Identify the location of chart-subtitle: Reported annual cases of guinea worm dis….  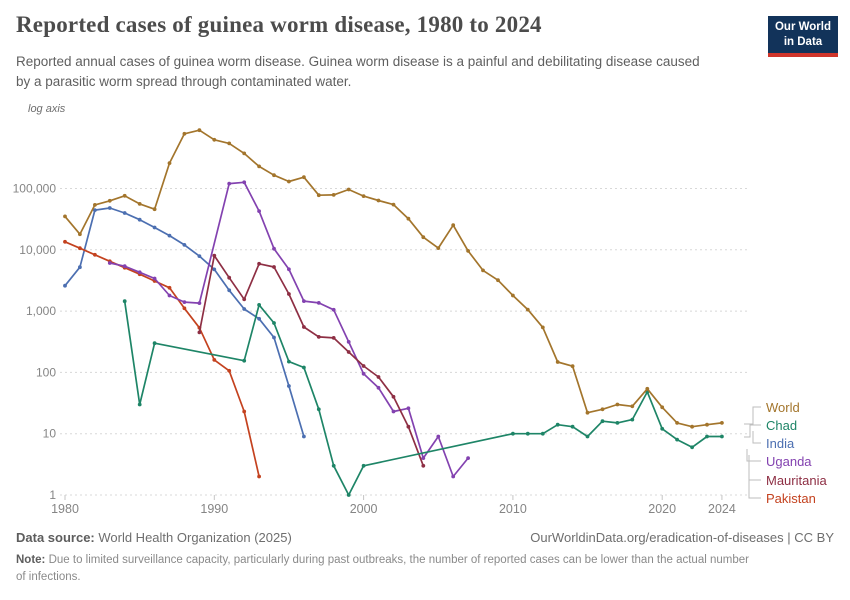
(358, 71).